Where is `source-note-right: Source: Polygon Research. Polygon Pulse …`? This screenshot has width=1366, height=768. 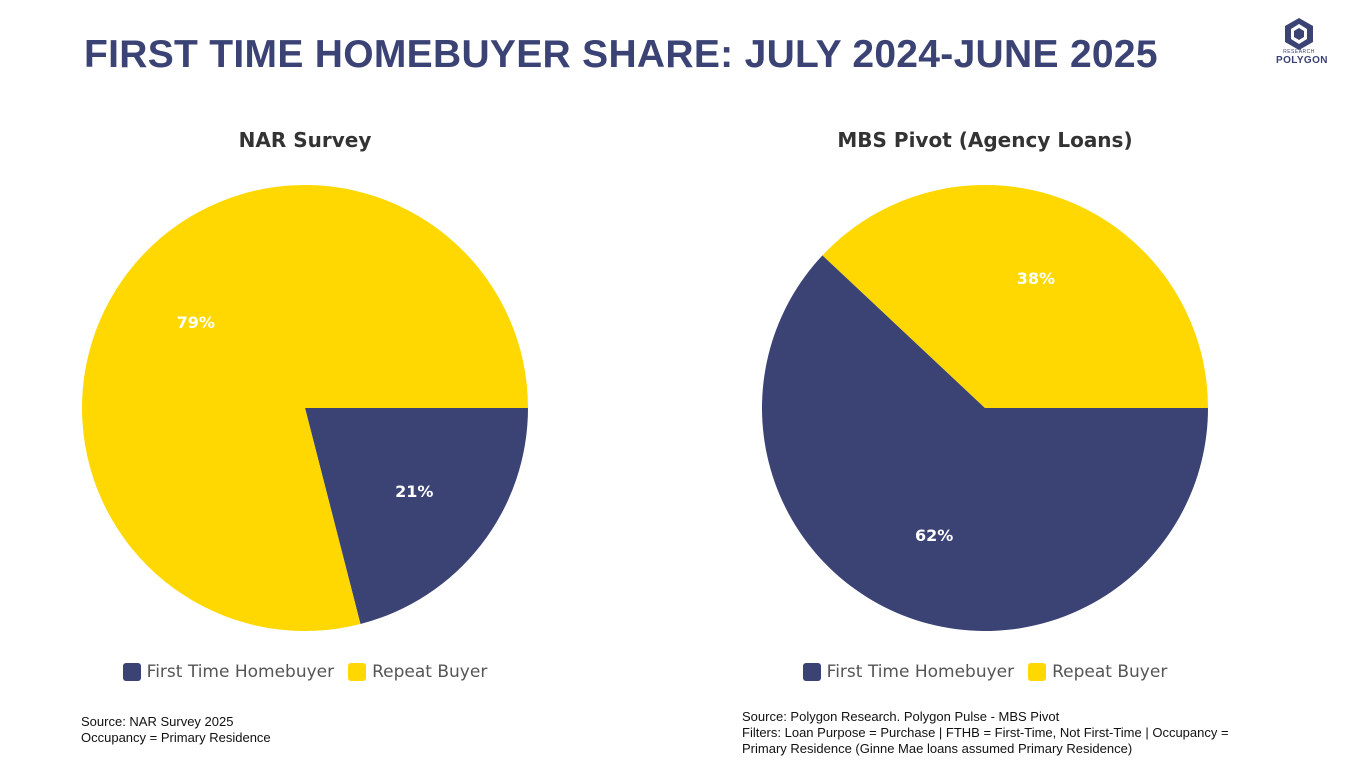
source-note-right: Source: Polygon Research. Polygon Pulse … is located at coordinates (985, 733).